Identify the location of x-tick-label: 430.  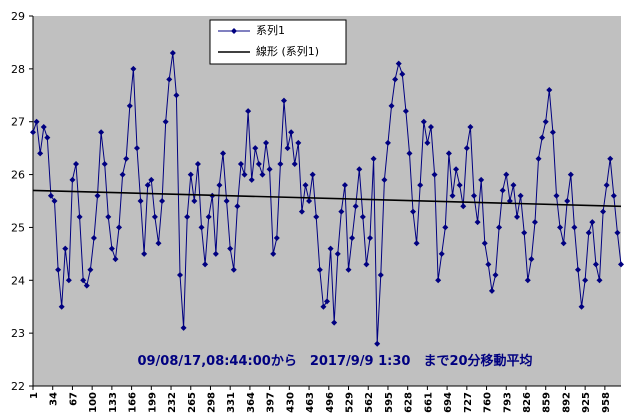
(290, 402).